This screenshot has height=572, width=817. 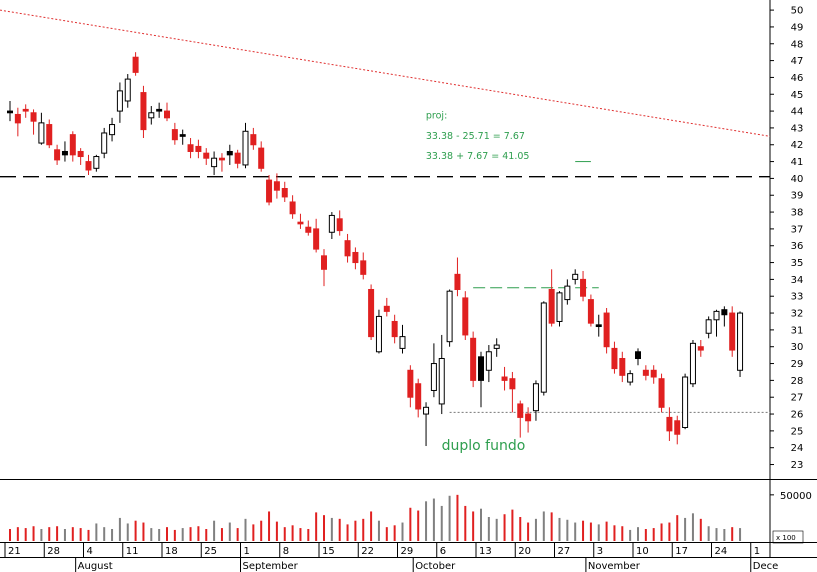 I want to click on day-tick-label: 25, so click(x=210, y=551).